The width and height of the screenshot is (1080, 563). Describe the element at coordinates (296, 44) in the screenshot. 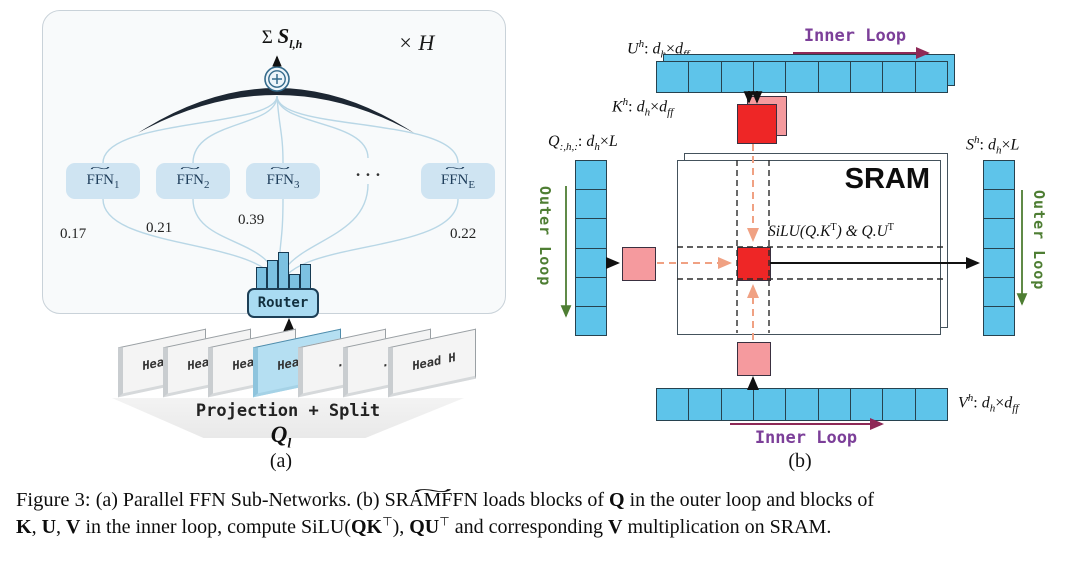

I see `s-subscript: l,h` at that location.